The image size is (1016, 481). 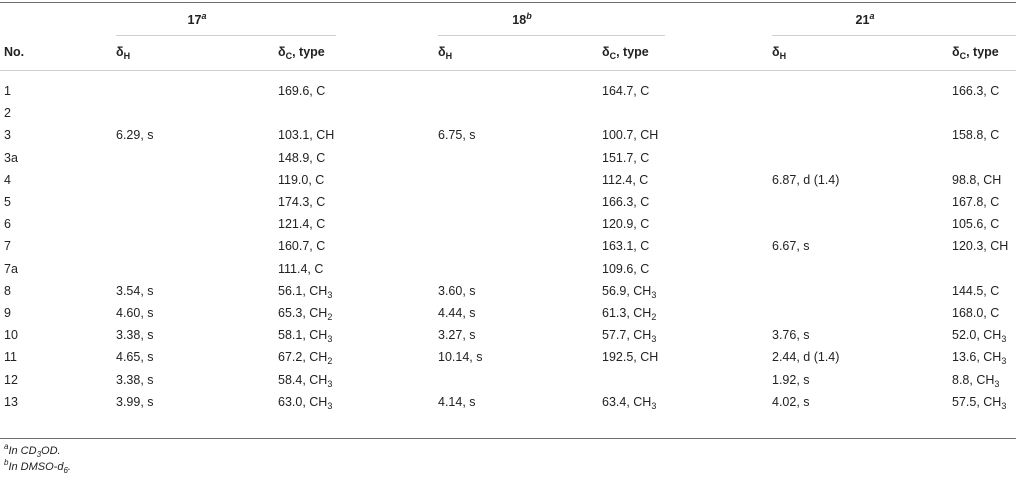 What do you see at coordinates (302, 246) in the screenshot?
I see `delta-c-value: 160.7, C` at bounding box center [302, 246].